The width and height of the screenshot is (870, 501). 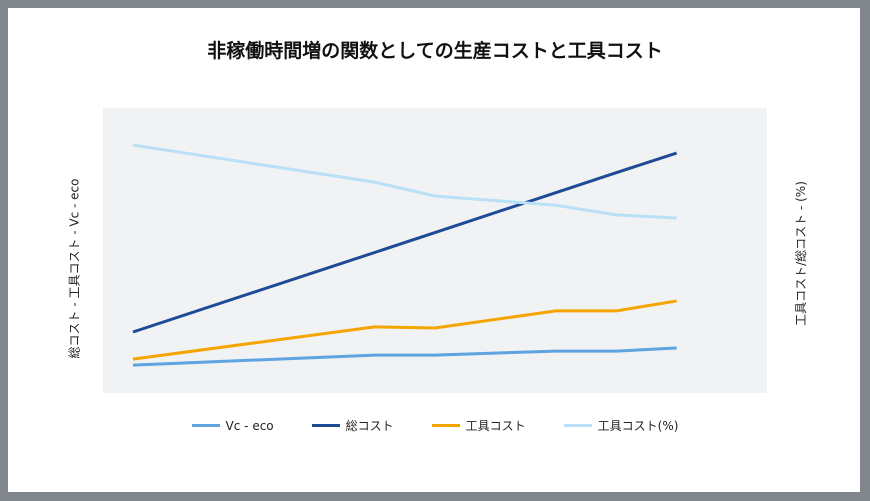 I want to click on legend-item: 工具コスト, so click(x=478, y=425).